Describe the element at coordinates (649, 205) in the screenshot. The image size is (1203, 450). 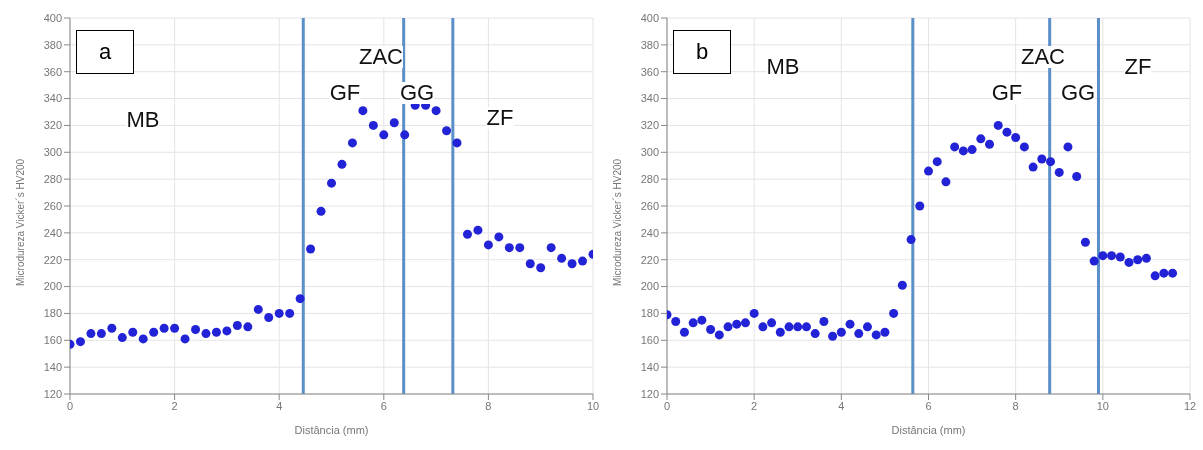
I see `y-tick-label: 260` at that location.